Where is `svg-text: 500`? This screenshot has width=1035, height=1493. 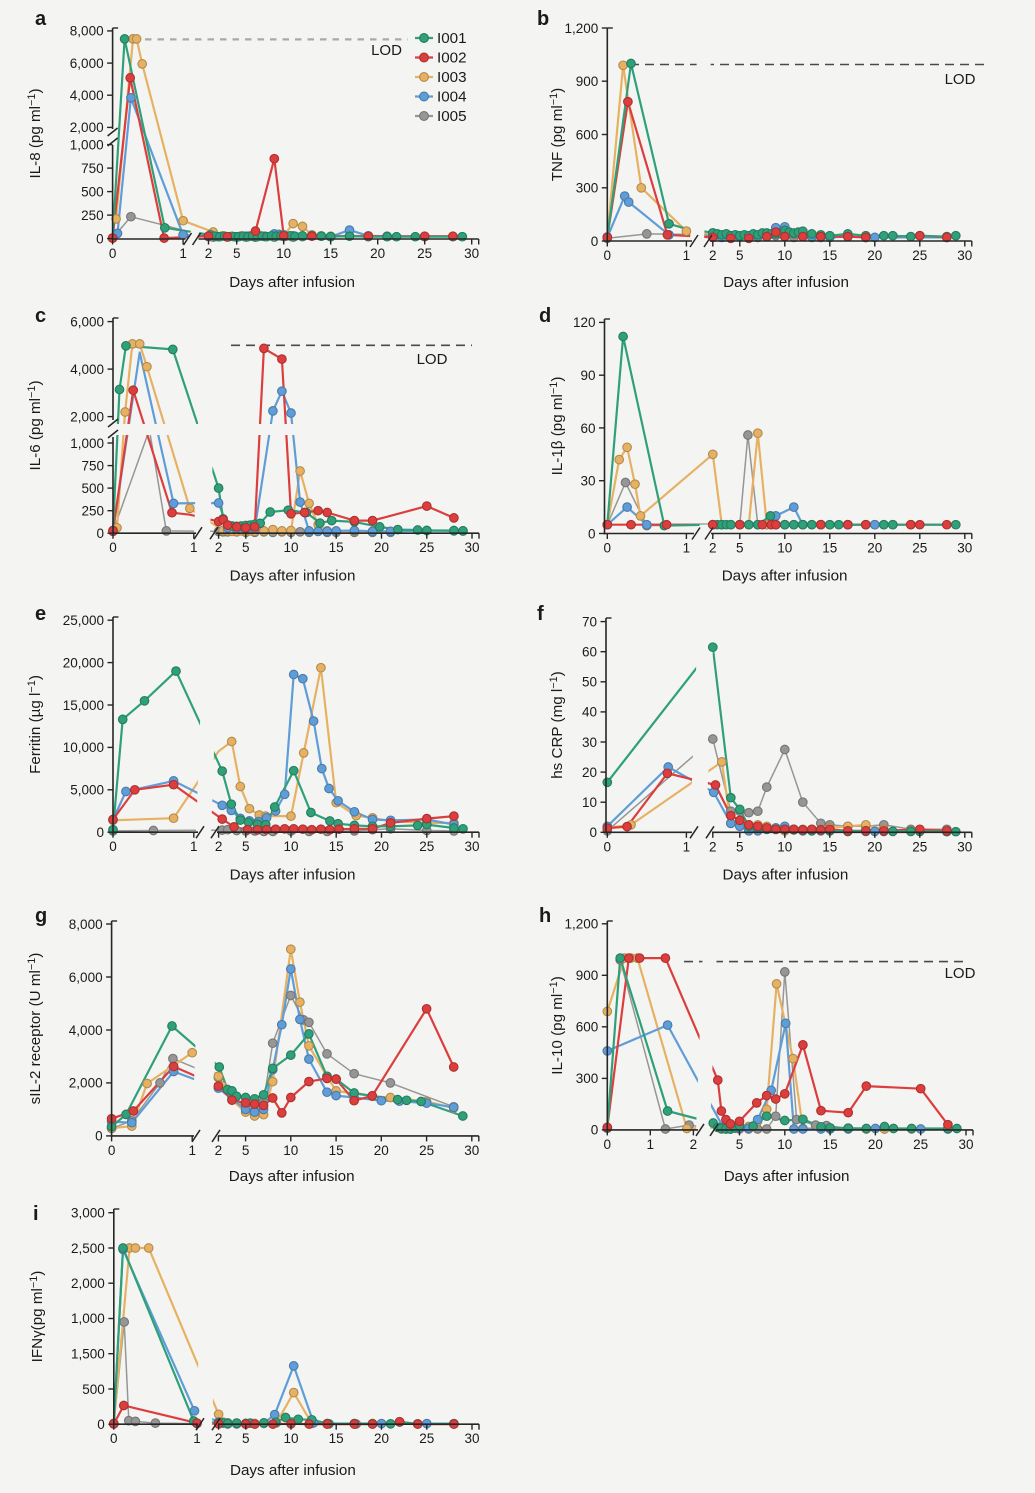 svg-text: 500 is located at coordinates (92, 191).